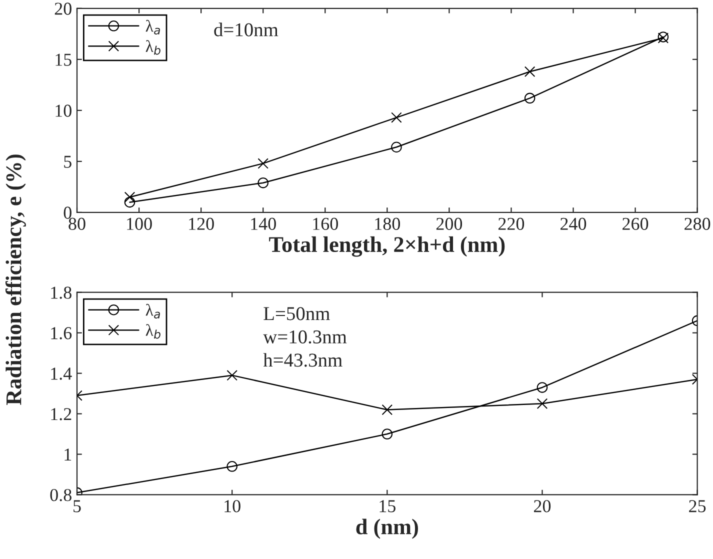 The width and height of the screenshot is (713, 559). I want to click on y-tick-label: 0.8, so click(61, 495).